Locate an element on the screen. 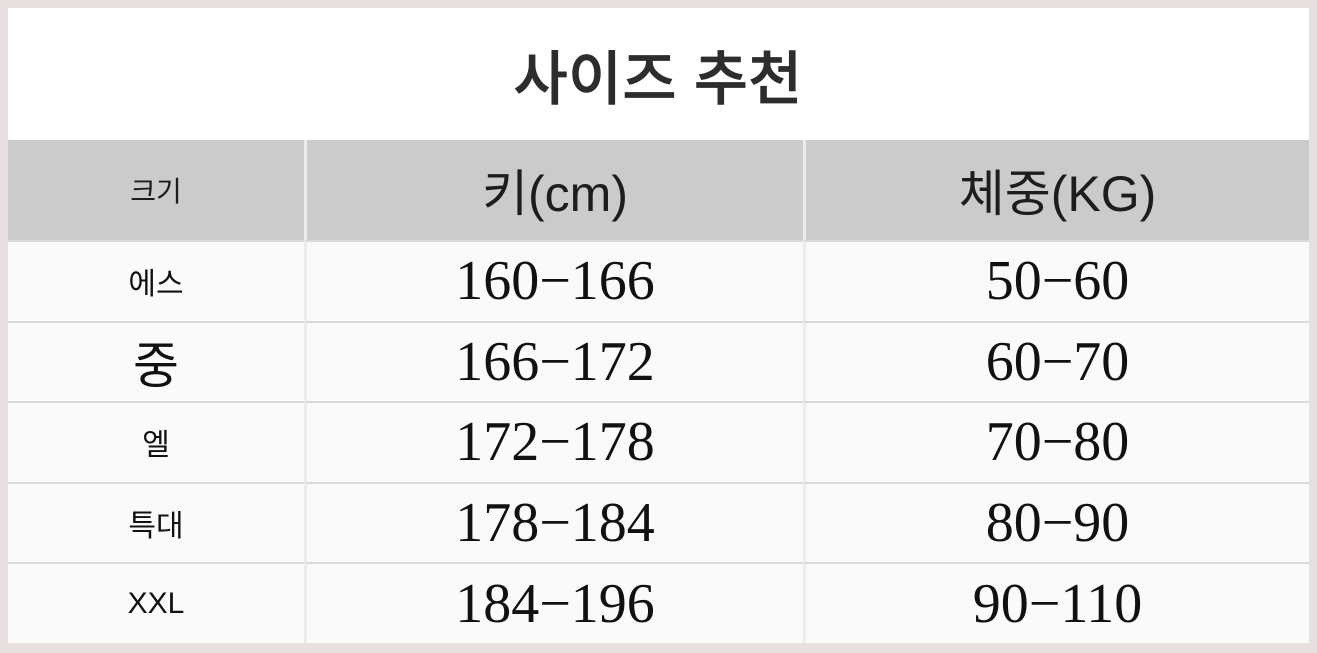 The width and height of the screenshot is (1317, 653). weight-range-cell: 90−110 is located at coordinates (1056, 602).